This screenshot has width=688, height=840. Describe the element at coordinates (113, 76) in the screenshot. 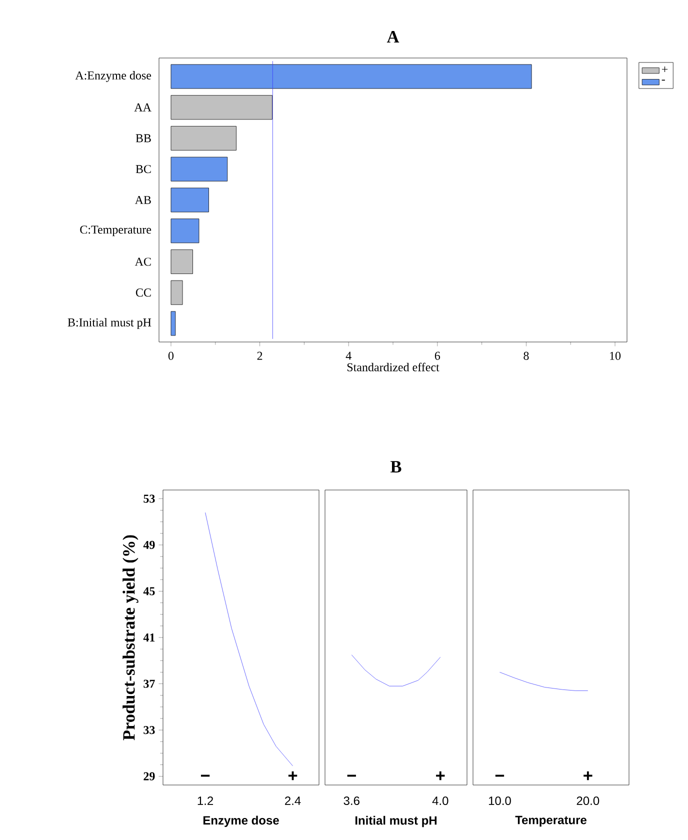

I see `y-tick-label: A:Enzyme dose` at that location.